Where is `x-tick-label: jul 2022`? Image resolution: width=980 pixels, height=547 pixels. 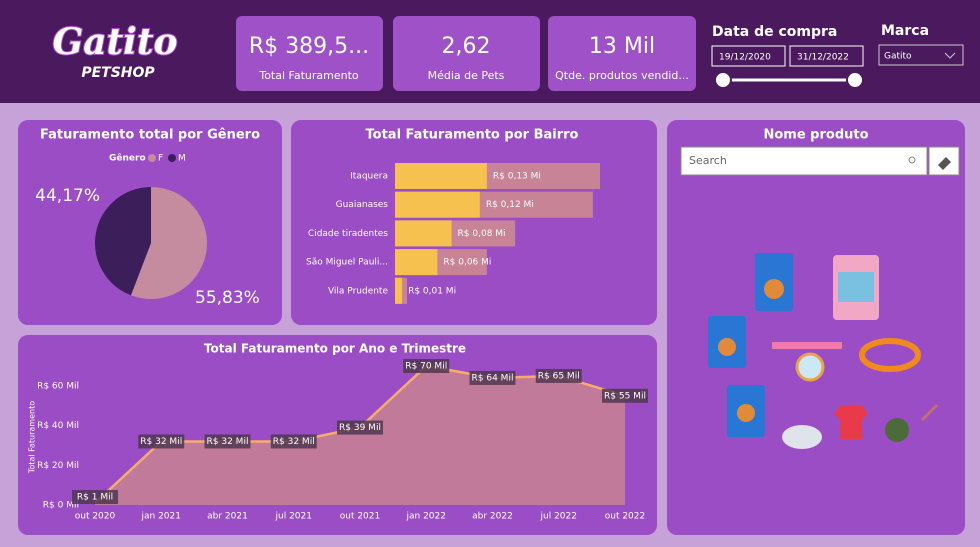
x-tick-label: jul 2022 is located at coordinates (558, 517).